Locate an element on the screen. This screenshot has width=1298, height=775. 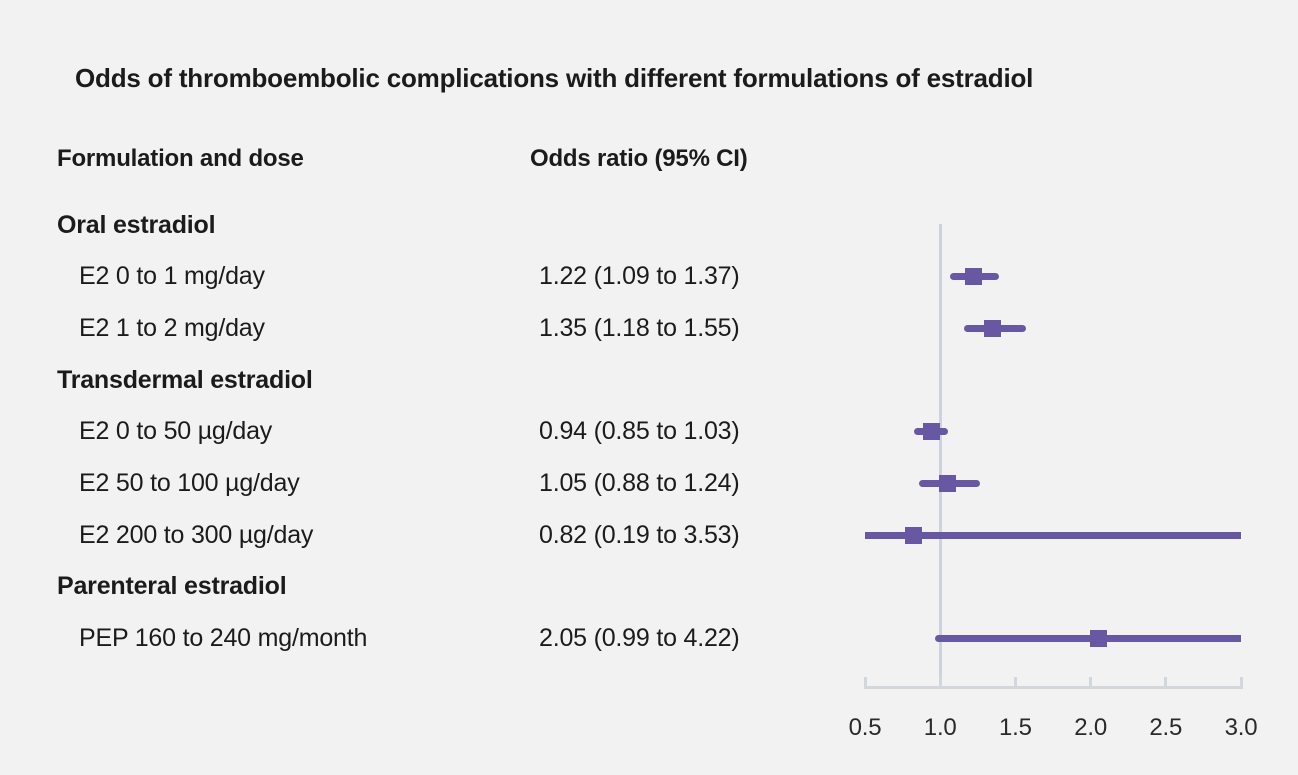
reference-line is located at coordinates (940, 456).